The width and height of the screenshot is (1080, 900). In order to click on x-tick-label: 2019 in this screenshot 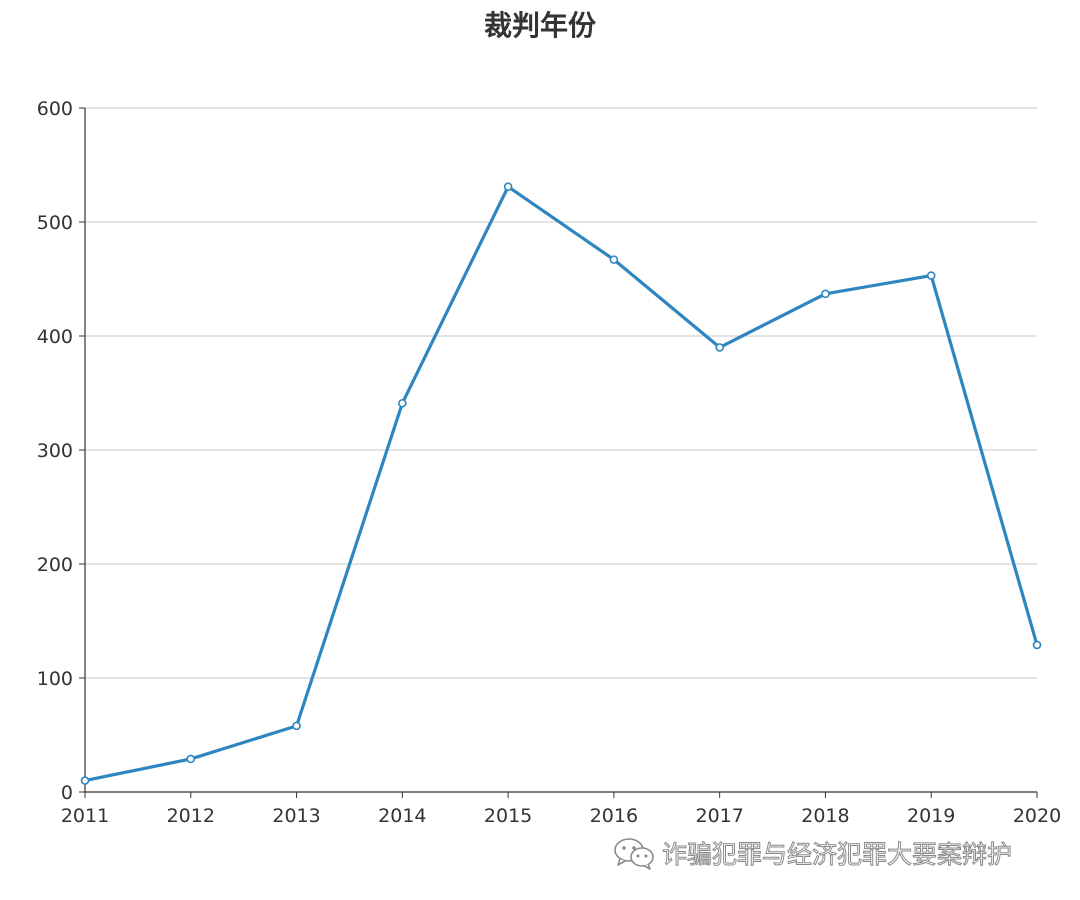, I will do `click(931, 816)`.